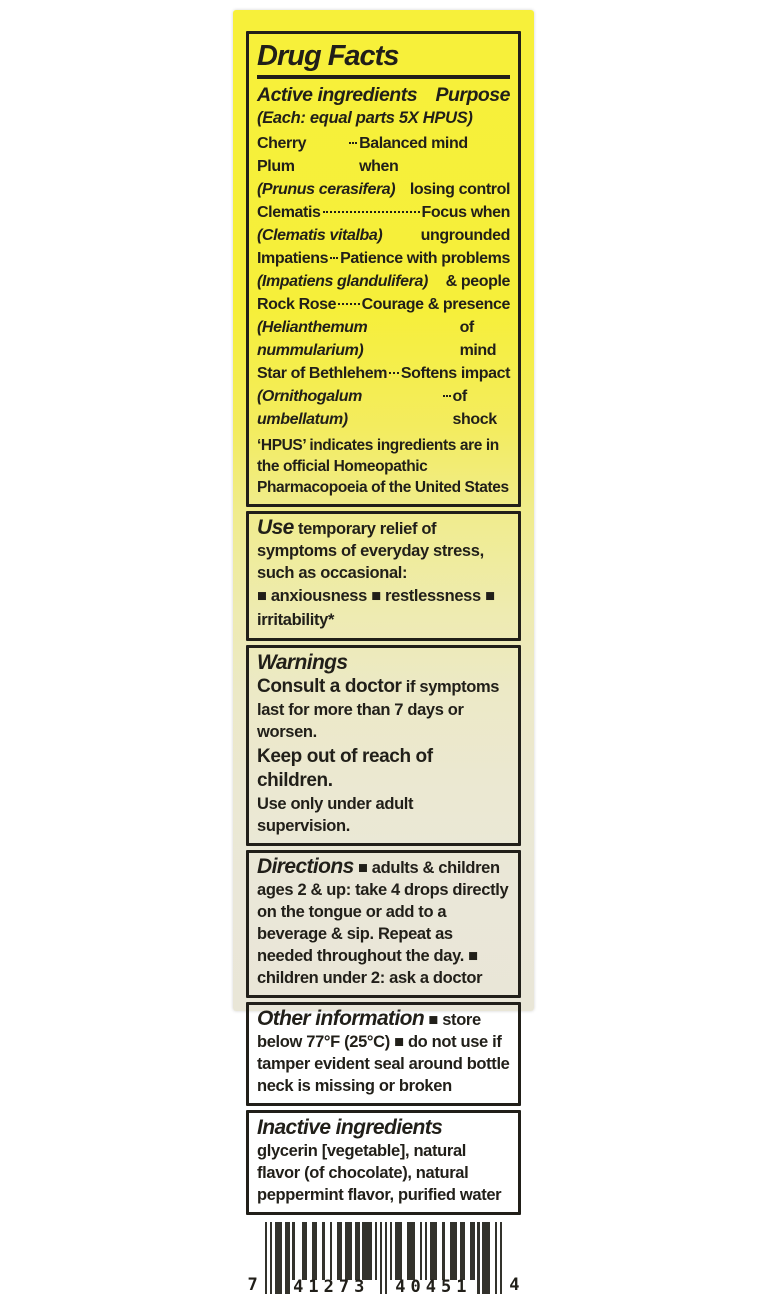 The image size is (768, 1297). I want to click on barcode-left-digit: 7, so click(252, 1285).